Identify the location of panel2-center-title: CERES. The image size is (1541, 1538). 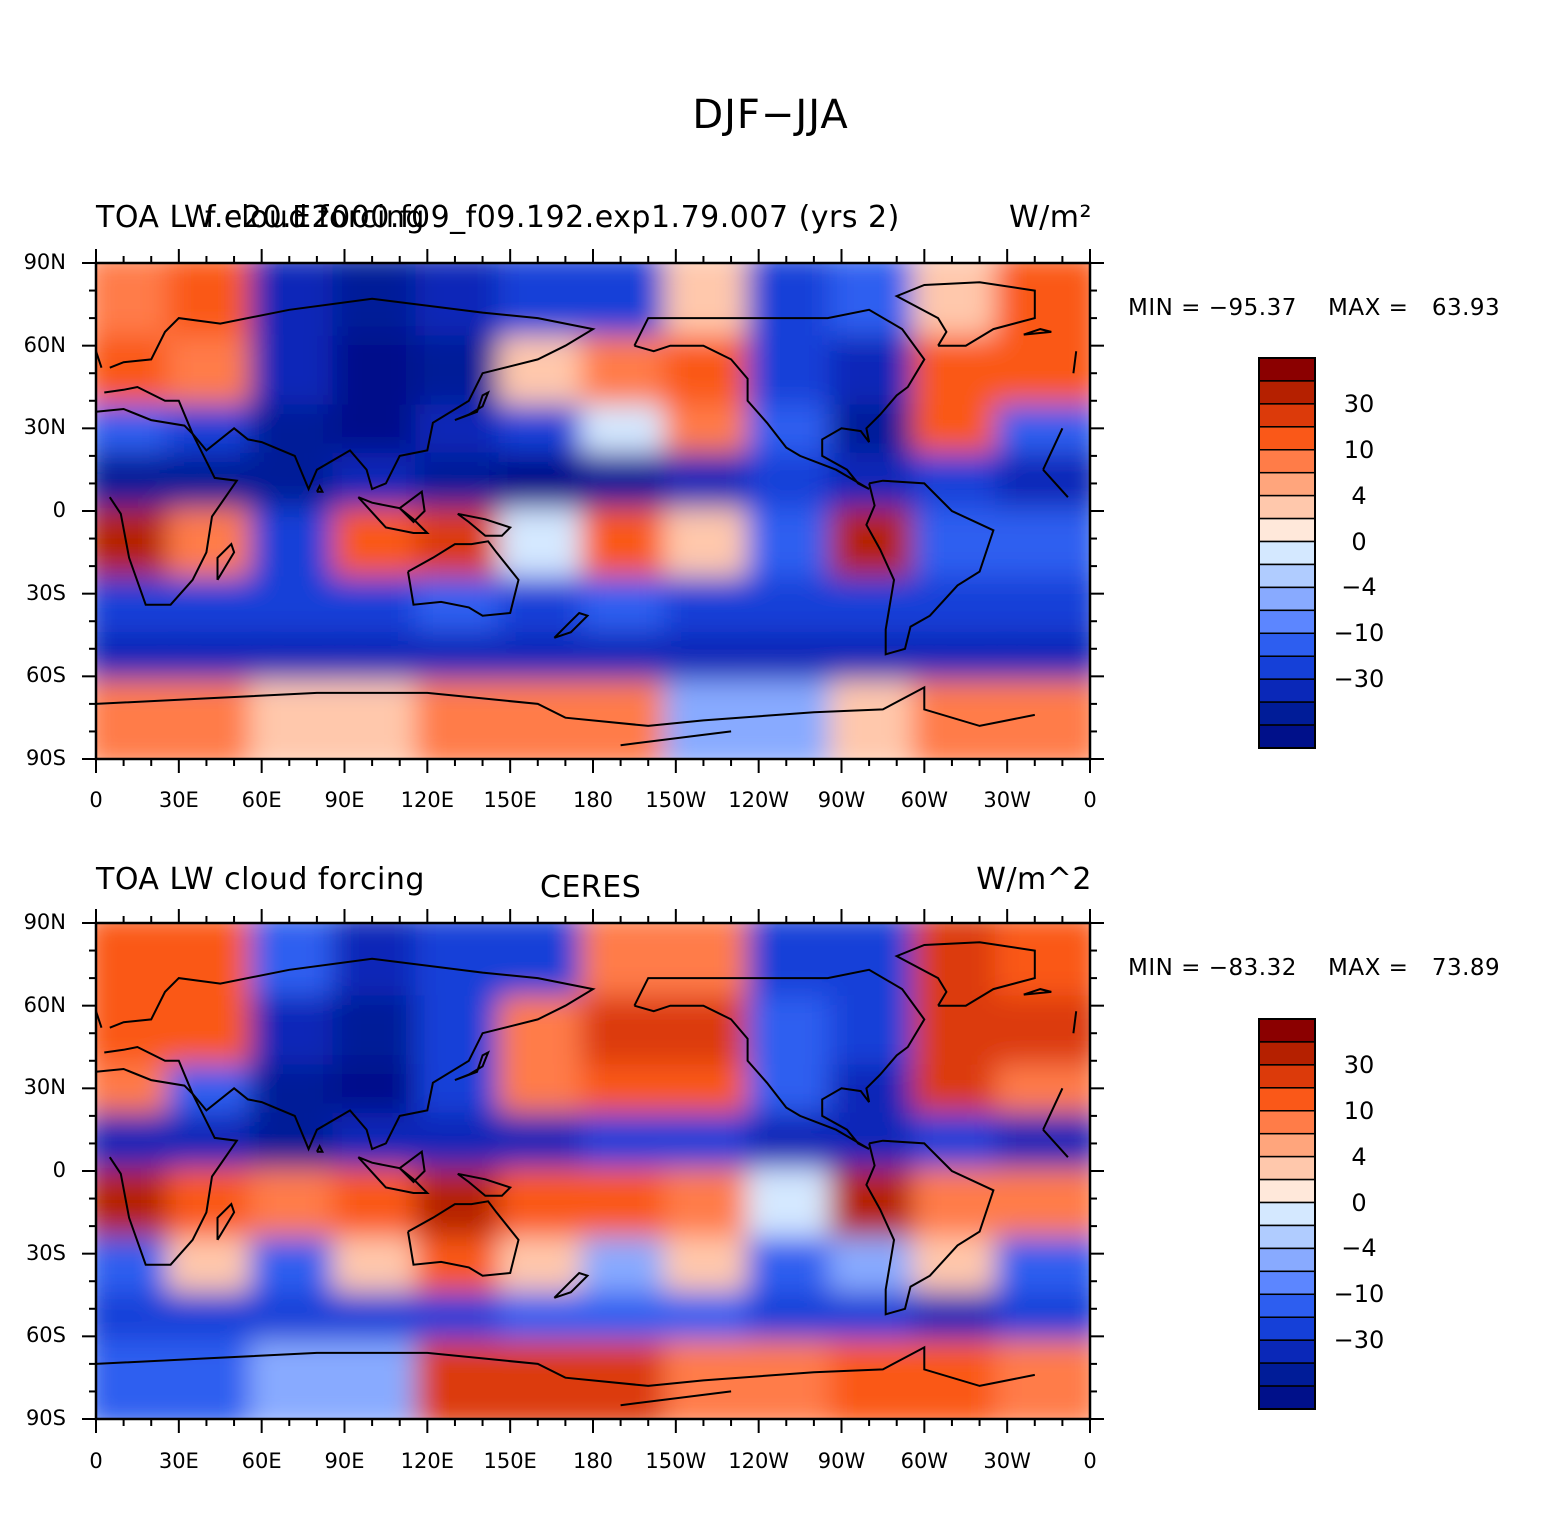
(591, 887).